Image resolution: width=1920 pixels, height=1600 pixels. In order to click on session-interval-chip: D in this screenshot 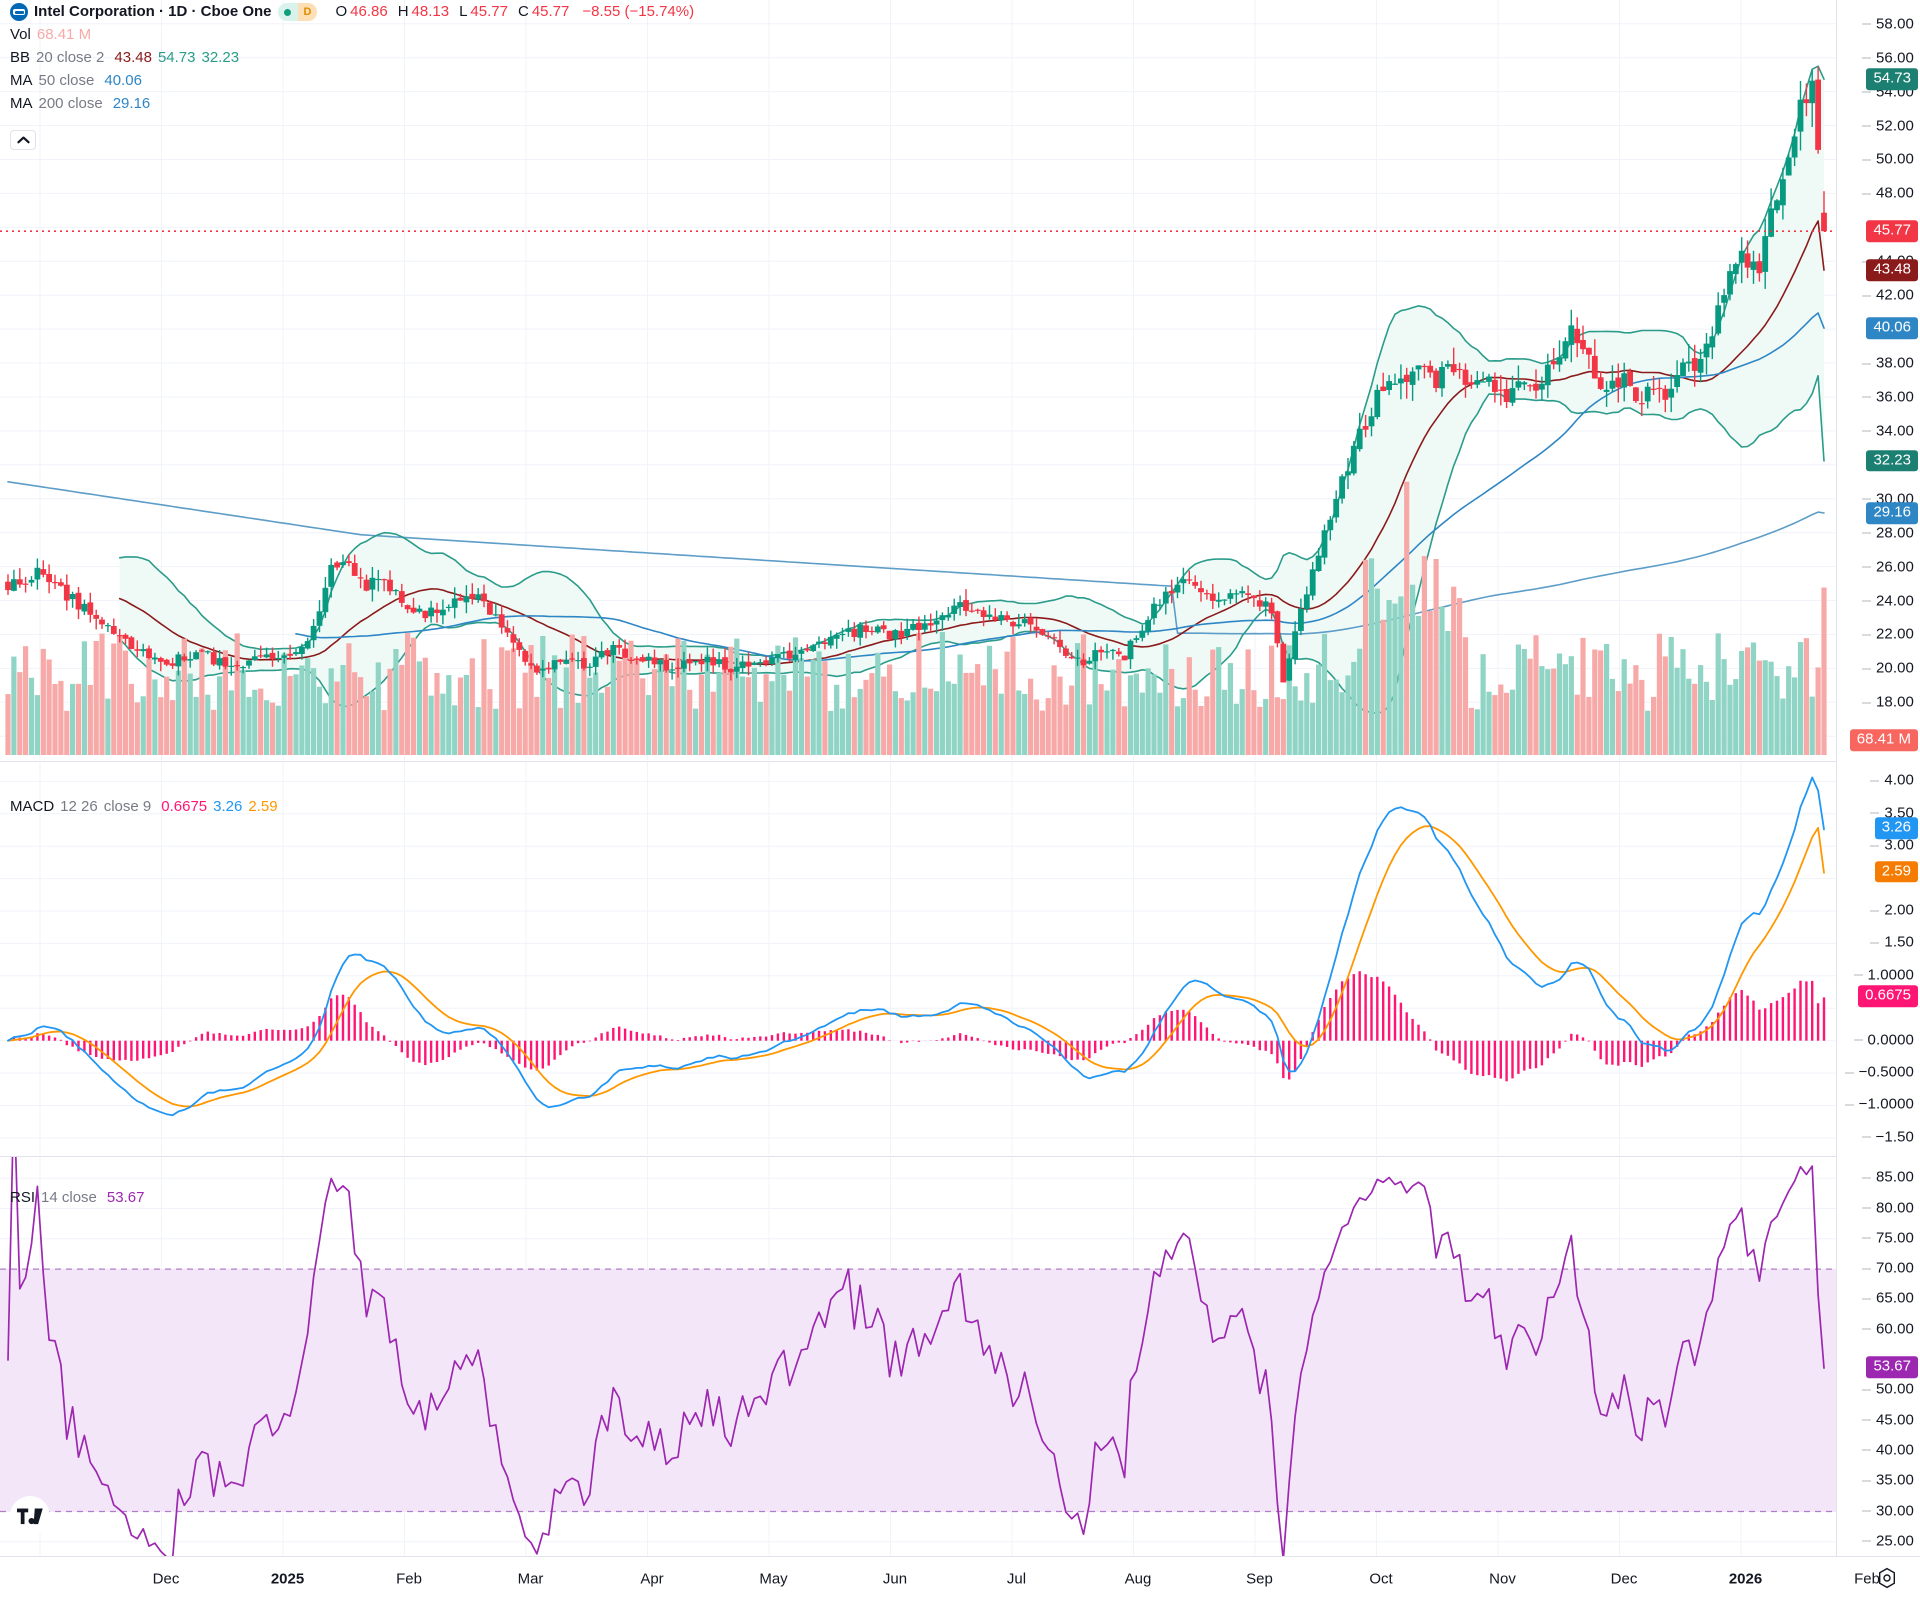, I will do `click(297, 12)`.